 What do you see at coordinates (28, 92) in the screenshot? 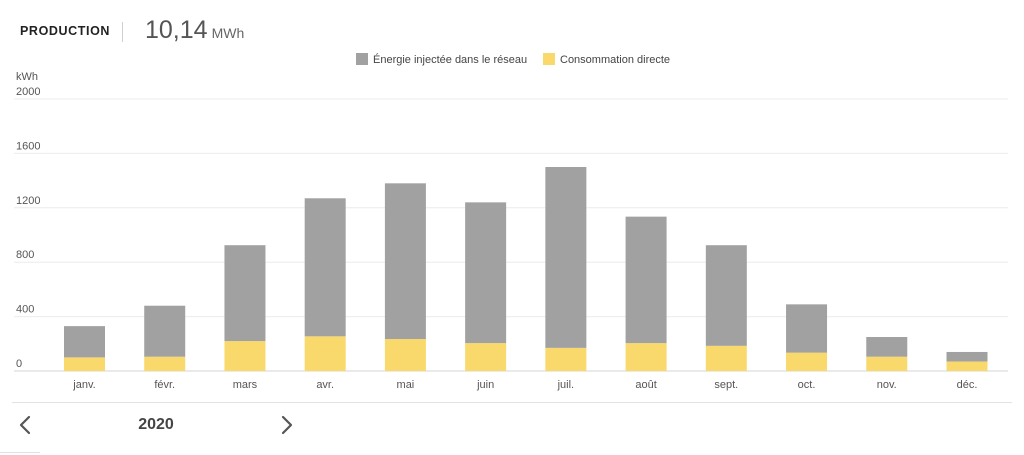
I see `y-tick-label: 2000` at bounding box center [28, 92].